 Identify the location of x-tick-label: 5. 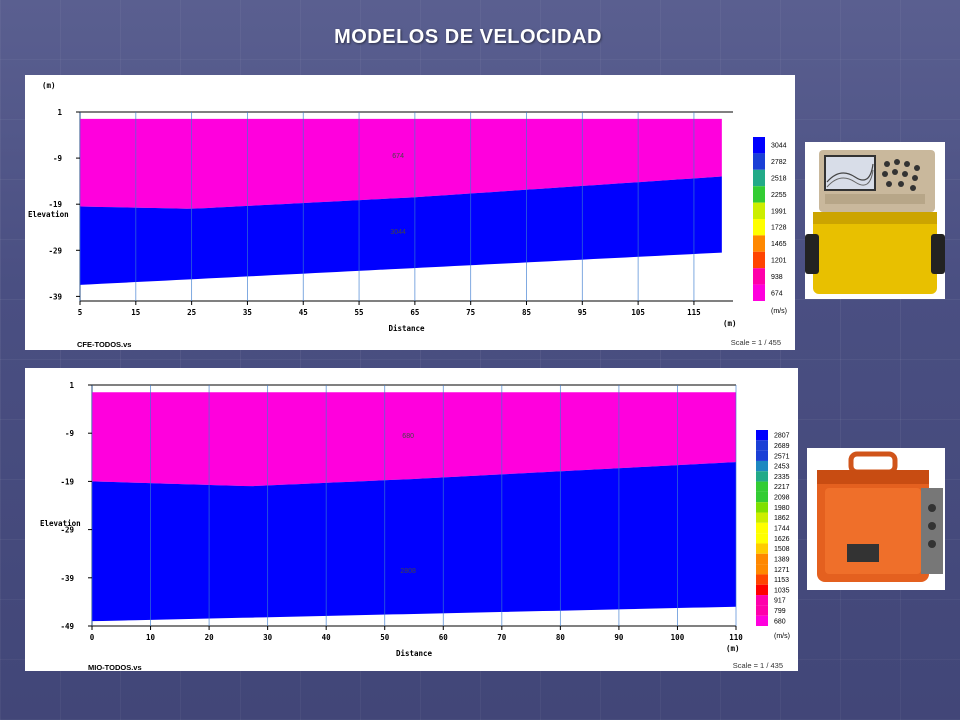
(80, 312).